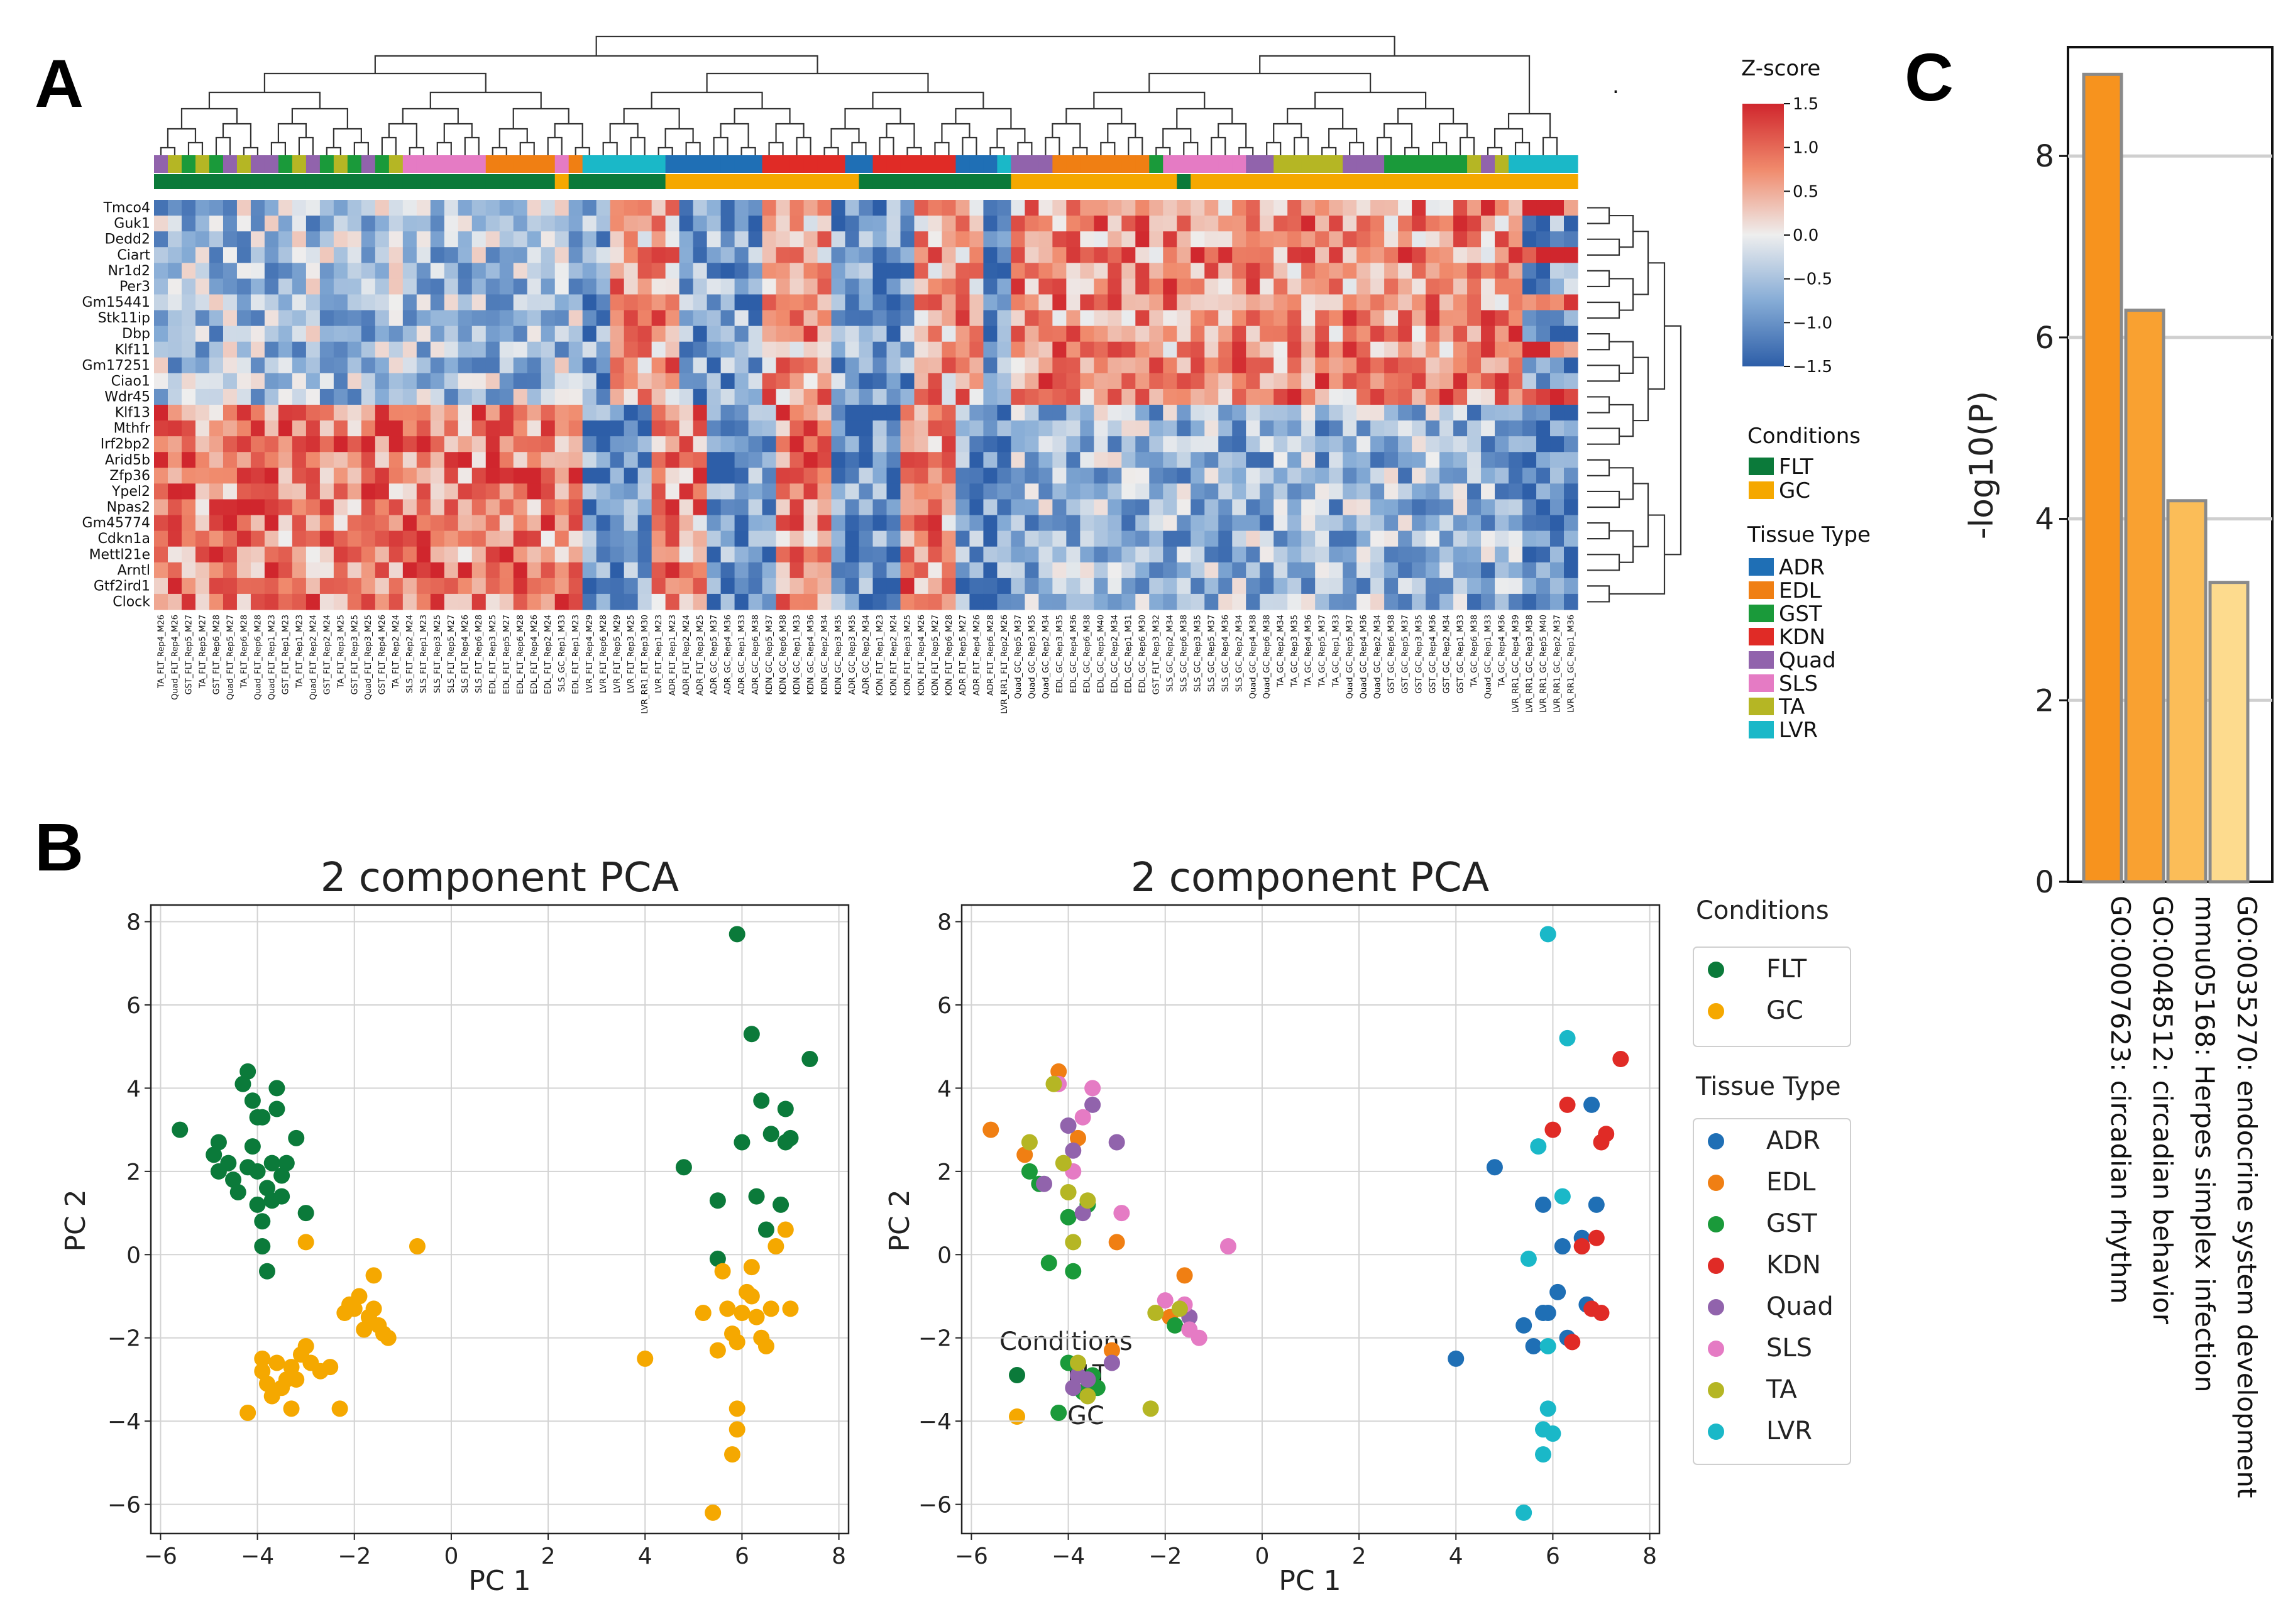 The image size is (2288, 1624). Describe the element at coordinates (1116, 1242) in the screenshot. I see `scatter-point-edl` at that location.